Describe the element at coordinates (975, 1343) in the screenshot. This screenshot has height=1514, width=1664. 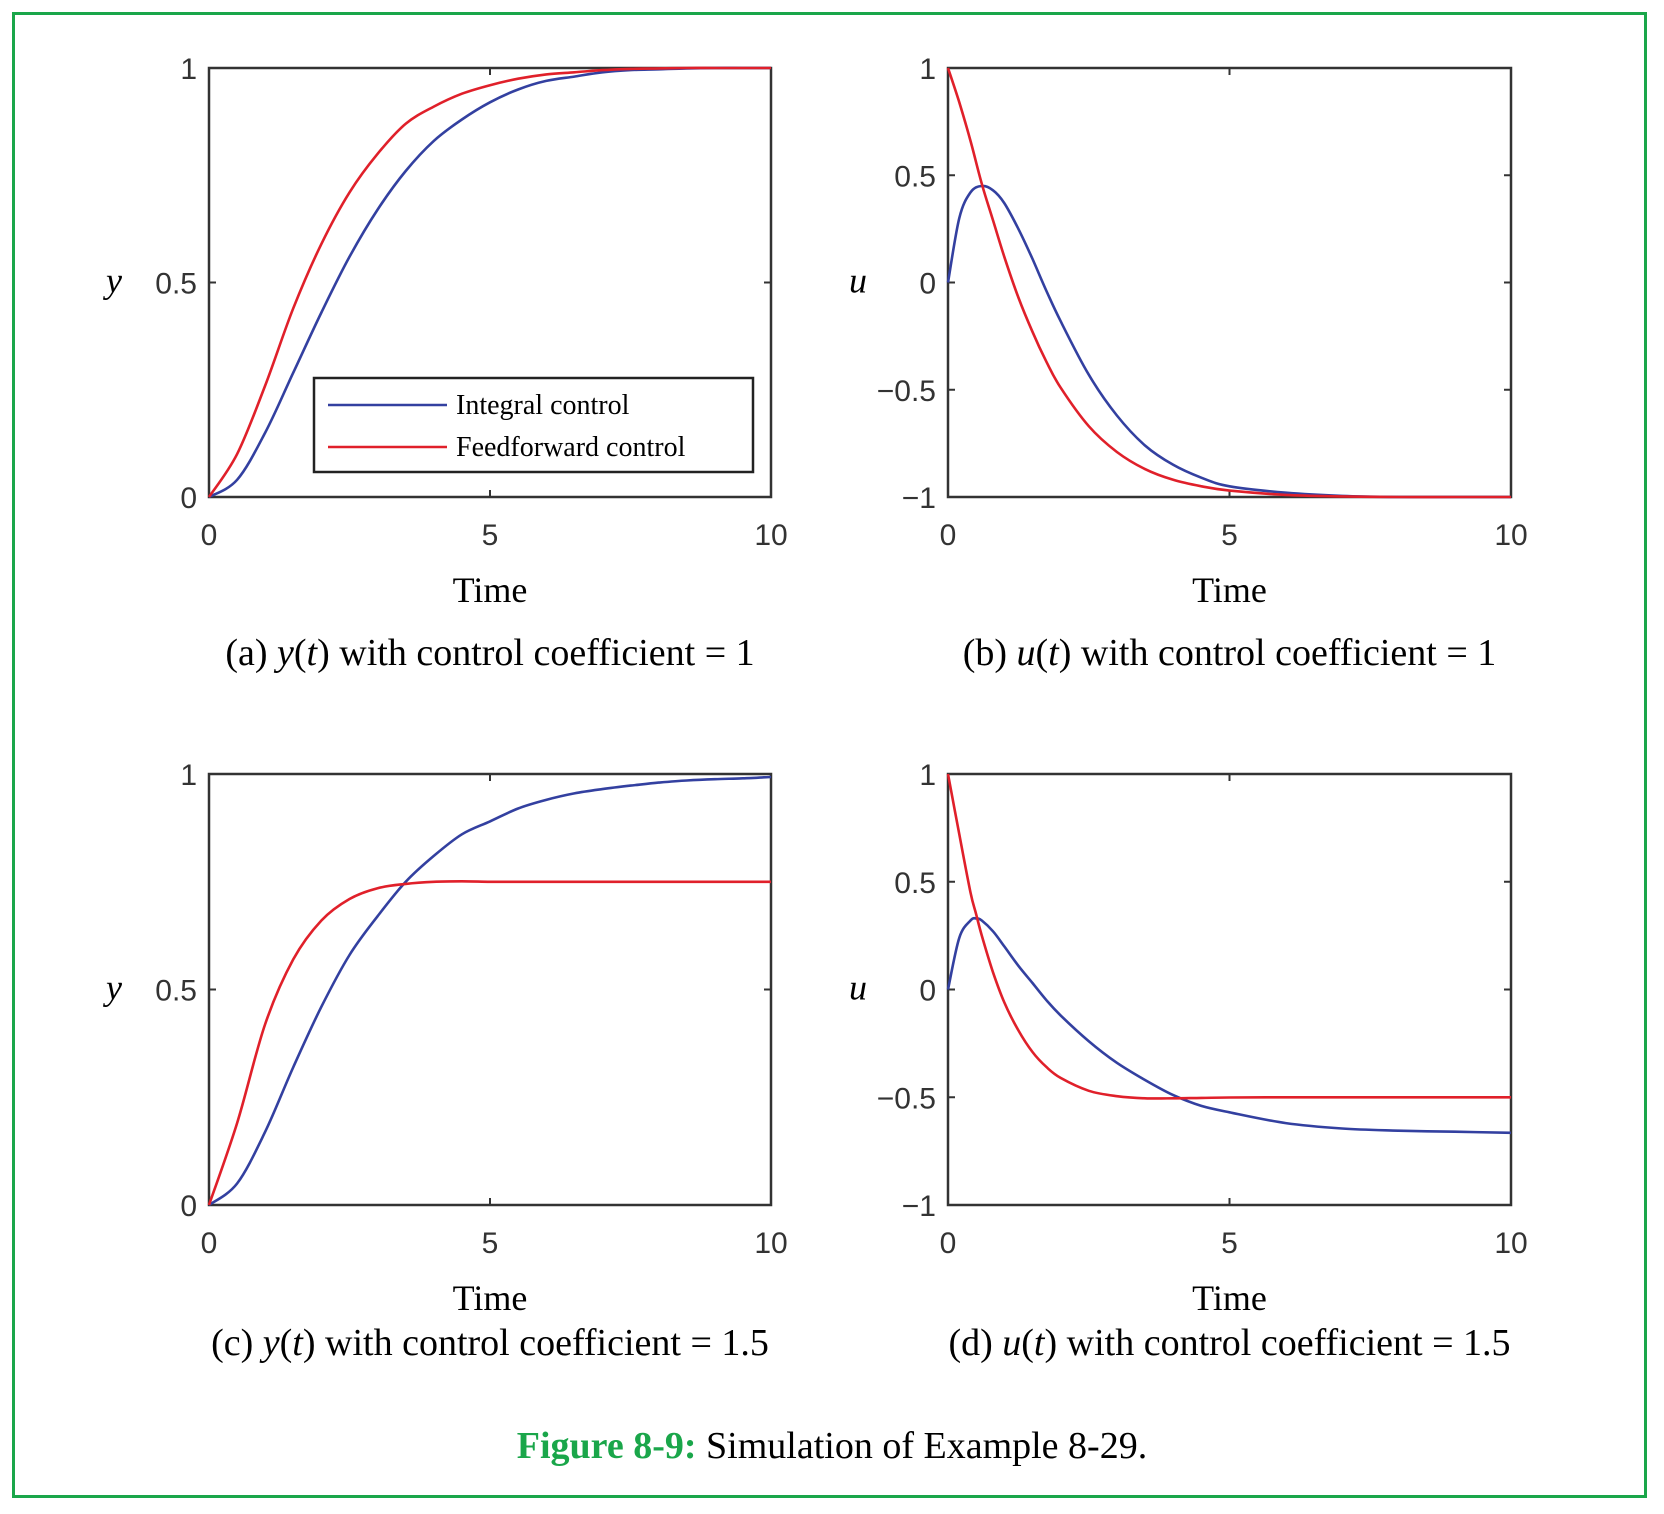
I see `caption-tag: (d)` at that location.